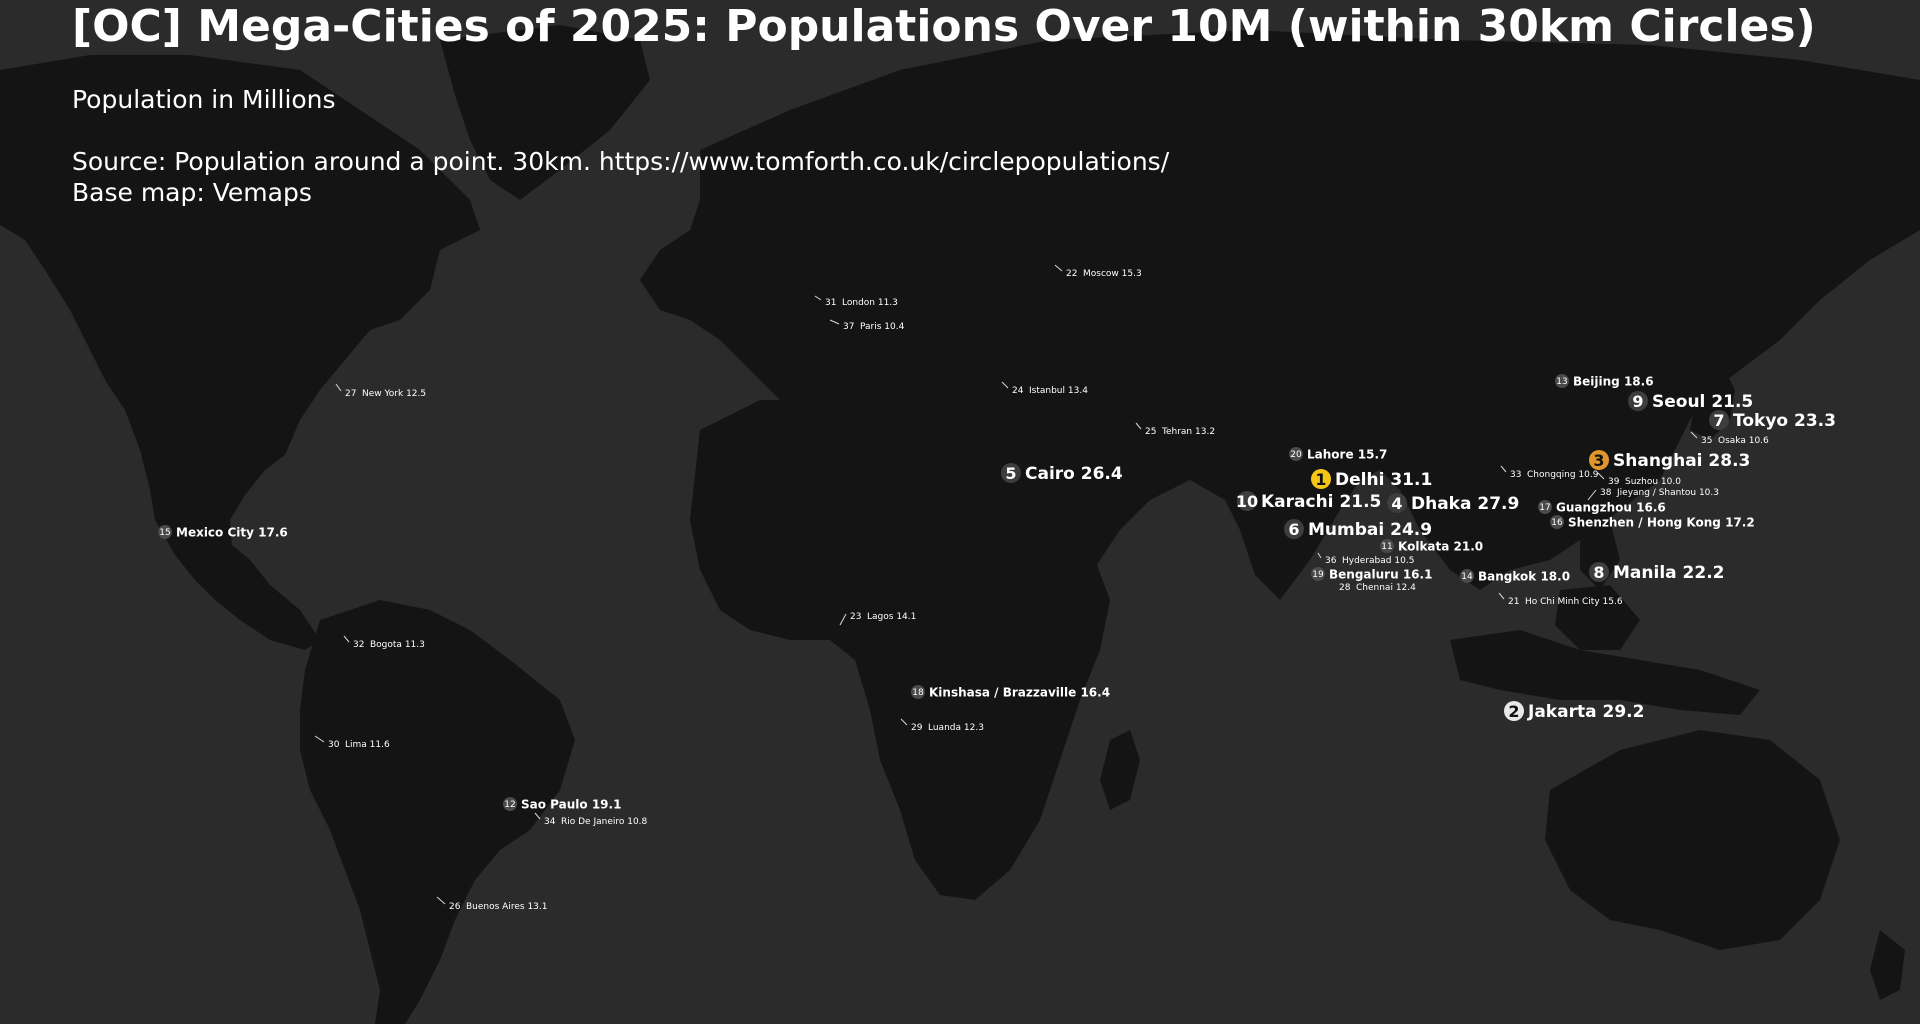 The height and width of the screenshot is (1024, 1920). What do you see at coordinates (792, 275) in the screenshot?
I see `britain-landmass` at bounding box center [792, 275].